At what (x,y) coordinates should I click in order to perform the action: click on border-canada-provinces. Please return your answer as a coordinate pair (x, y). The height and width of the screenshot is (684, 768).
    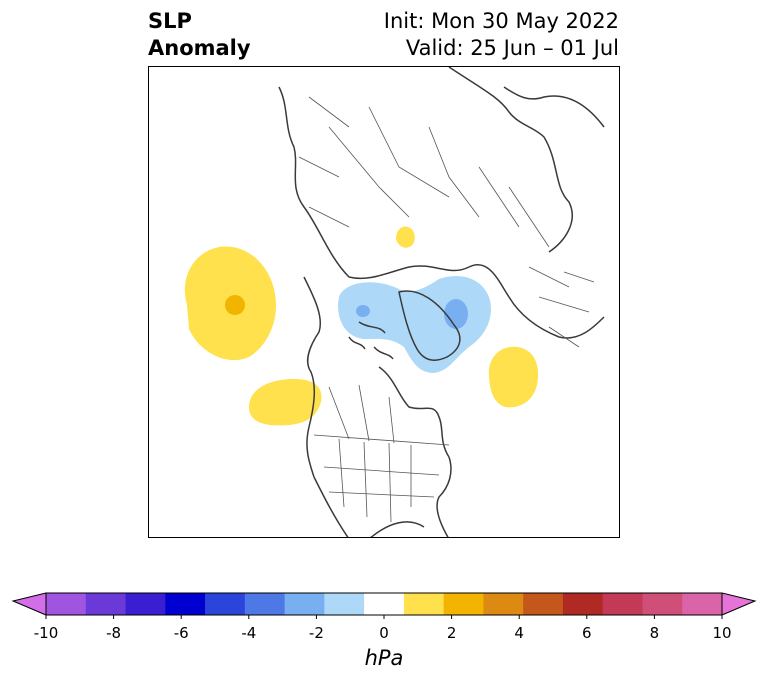
    Looking at the image, I should click on (361, 414).